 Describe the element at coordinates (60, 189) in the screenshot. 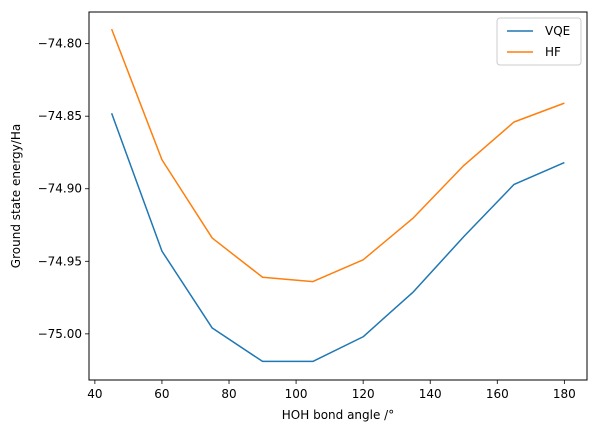

I see `y-tick-label: −74.90` at that location.